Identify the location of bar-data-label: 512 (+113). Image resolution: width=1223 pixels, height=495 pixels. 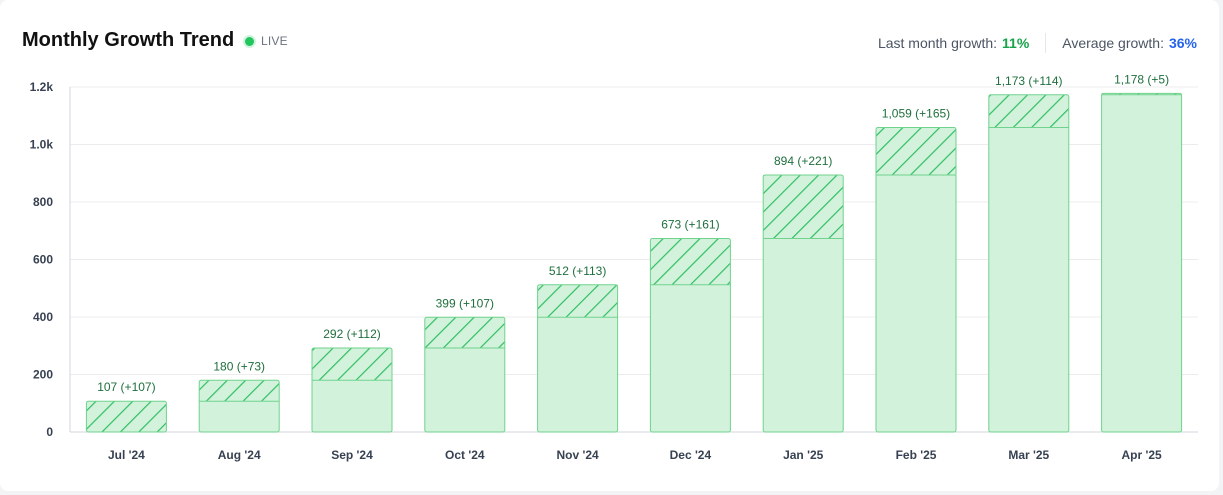
(578, 271).